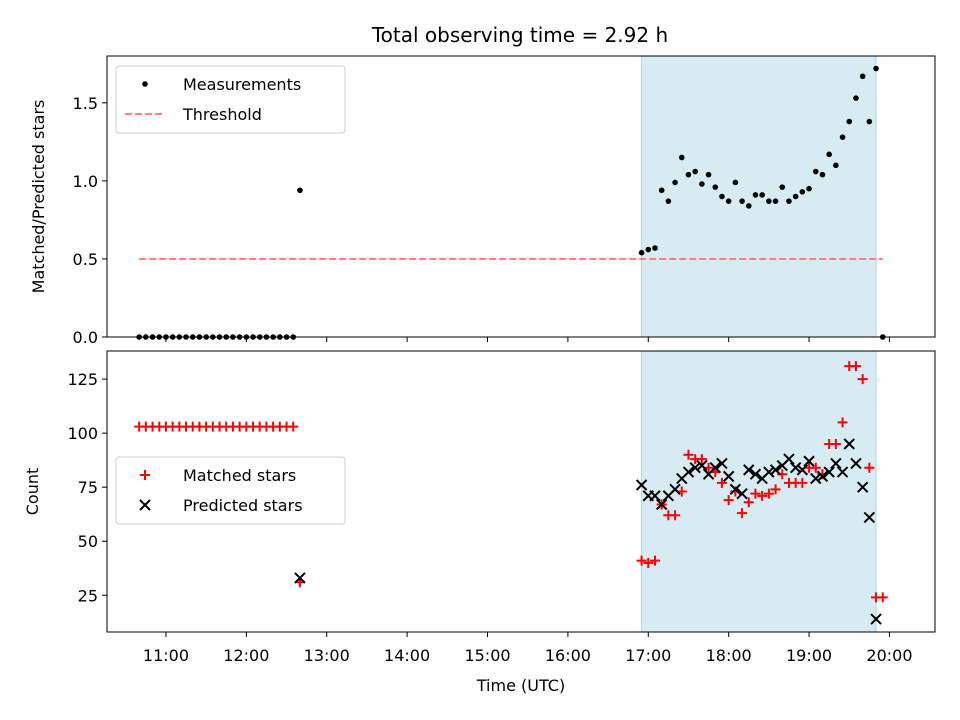 The width and height of the screenshot is (960, 720). What do you see at coordinates (809, 655) in the screenshot?
I see `x-tick-label: 19:00` at bounding box center [809, 655].